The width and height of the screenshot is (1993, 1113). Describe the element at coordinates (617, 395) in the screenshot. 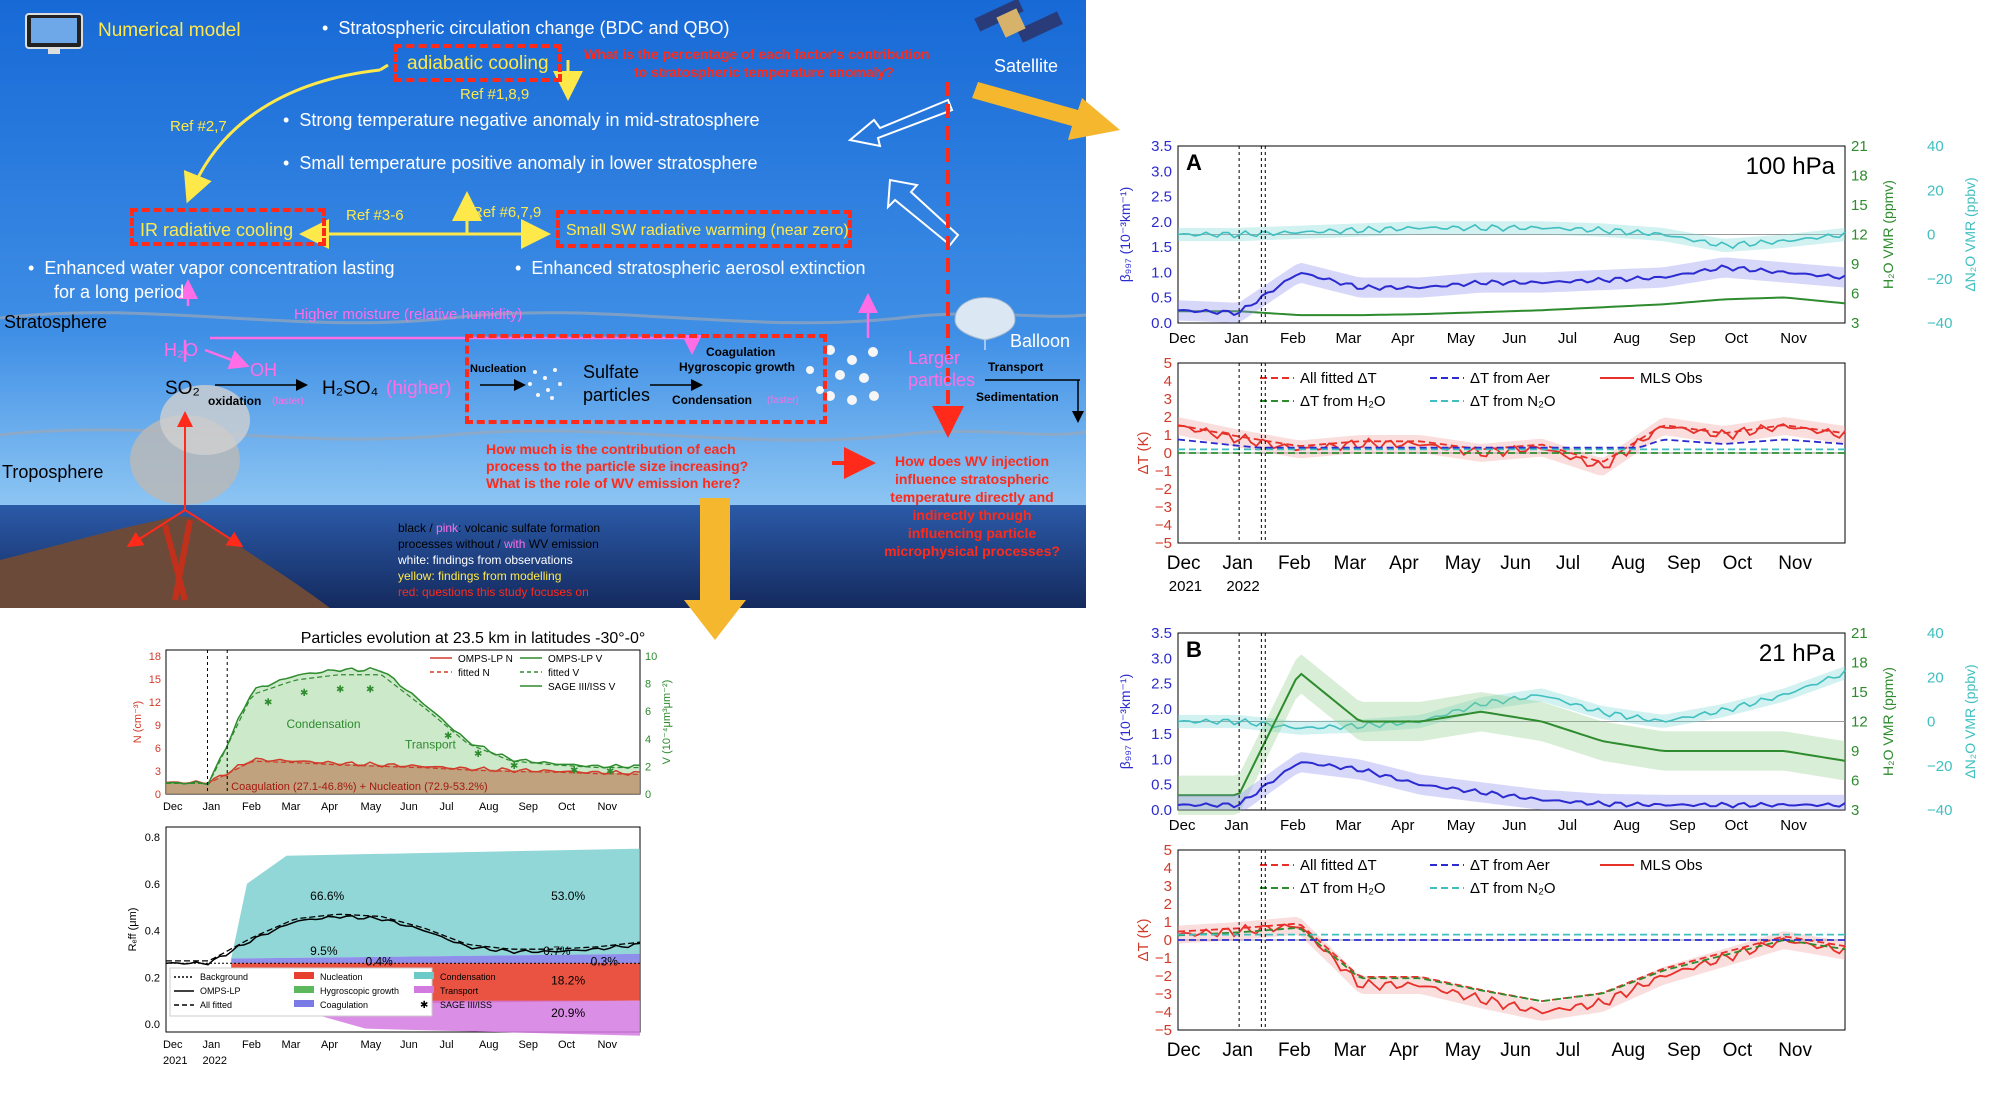

I see `sulfate-label-2: particles` at that location.